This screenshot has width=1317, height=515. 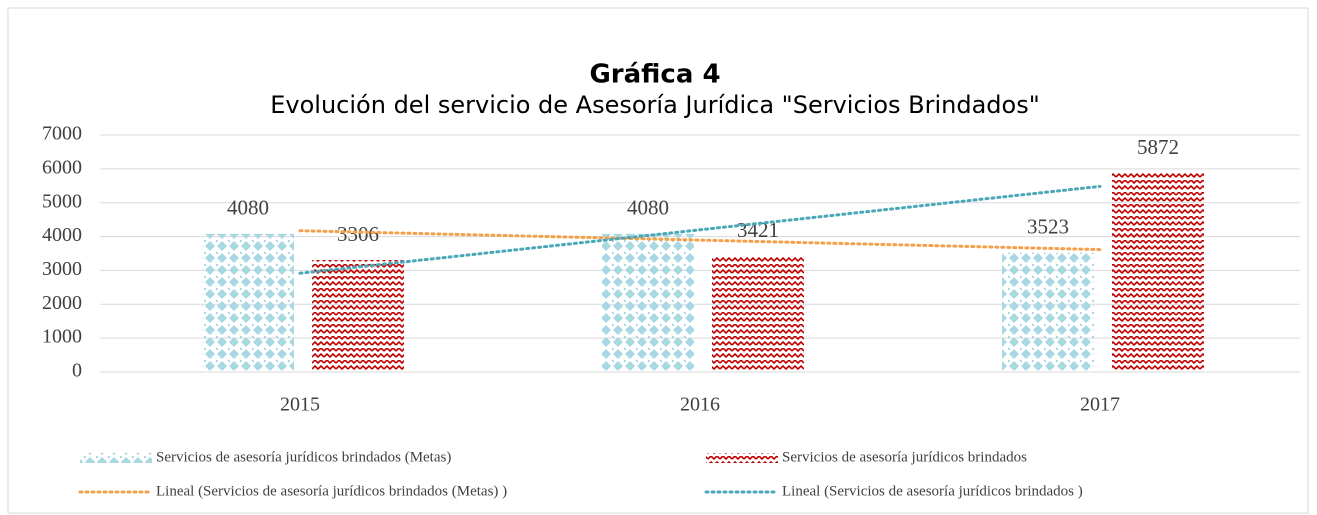 What do you see at coordinates (300, 405) in the screenshot?
I see `x-tick-label: 2015` at bounding box center [300, 405].